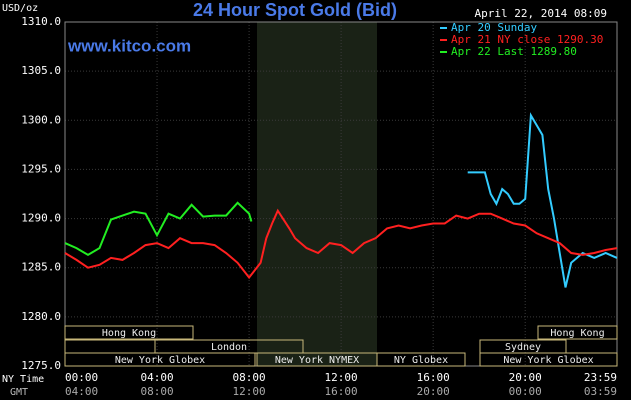 The height and width of the screenshot is (400, 631). I want to click on y-axis-label: USD/oz, so click(20, 8).